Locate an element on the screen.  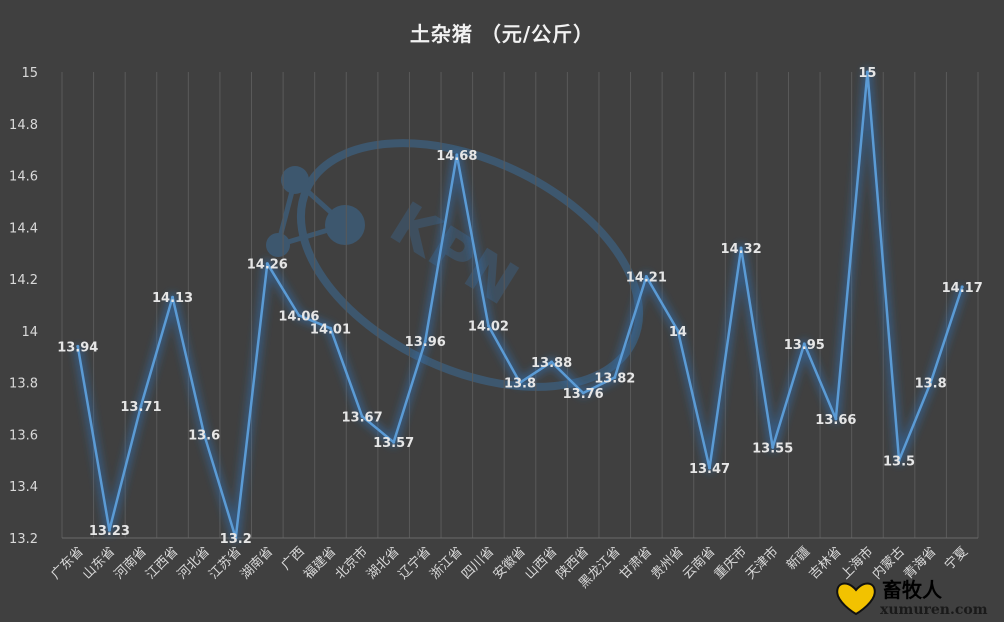
y-tick-label: 13.8 is located at coordinates (23, 384).